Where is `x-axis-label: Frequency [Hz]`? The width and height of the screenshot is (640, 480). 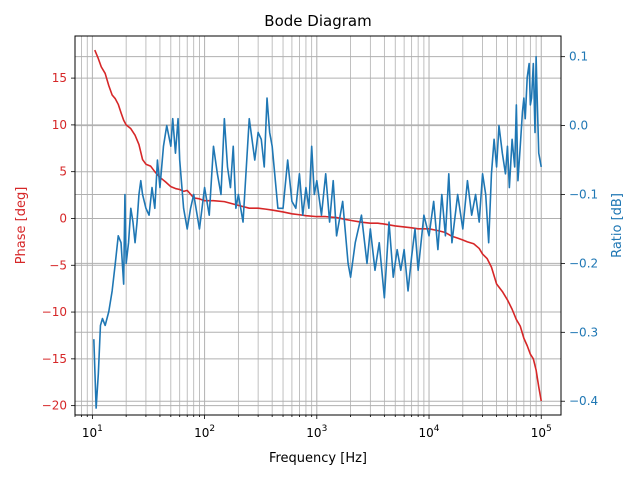
x-axis-label: Frequency [Hz] is located at coordinates (318, 458).